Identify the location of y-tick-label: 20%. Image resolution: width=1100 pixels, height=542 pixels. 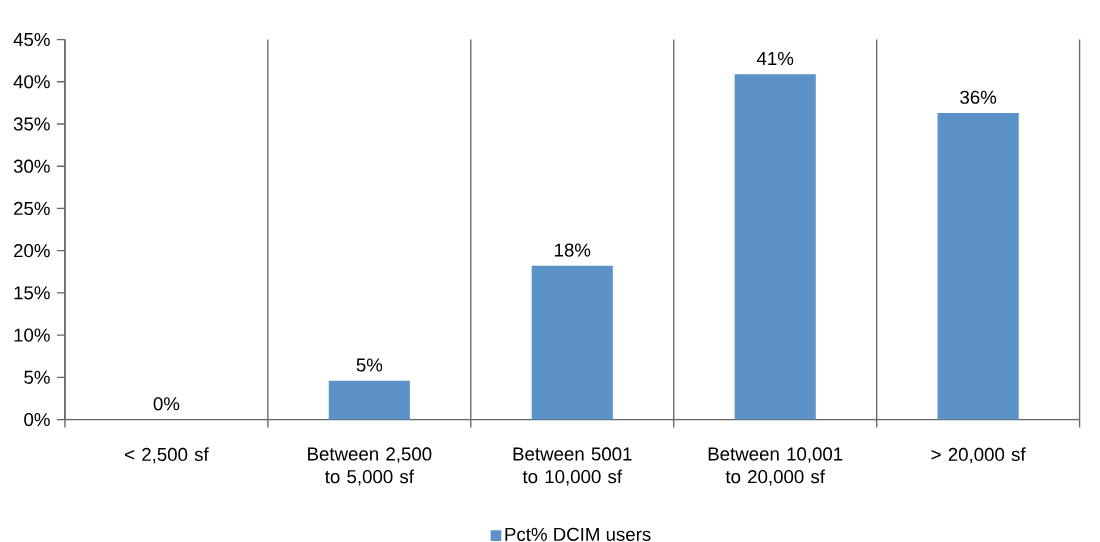
(32, 251).